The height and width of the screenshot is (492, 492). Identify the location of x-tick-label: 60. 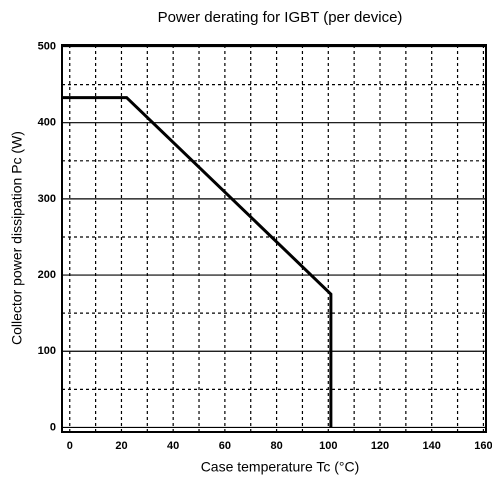
(225, 446).